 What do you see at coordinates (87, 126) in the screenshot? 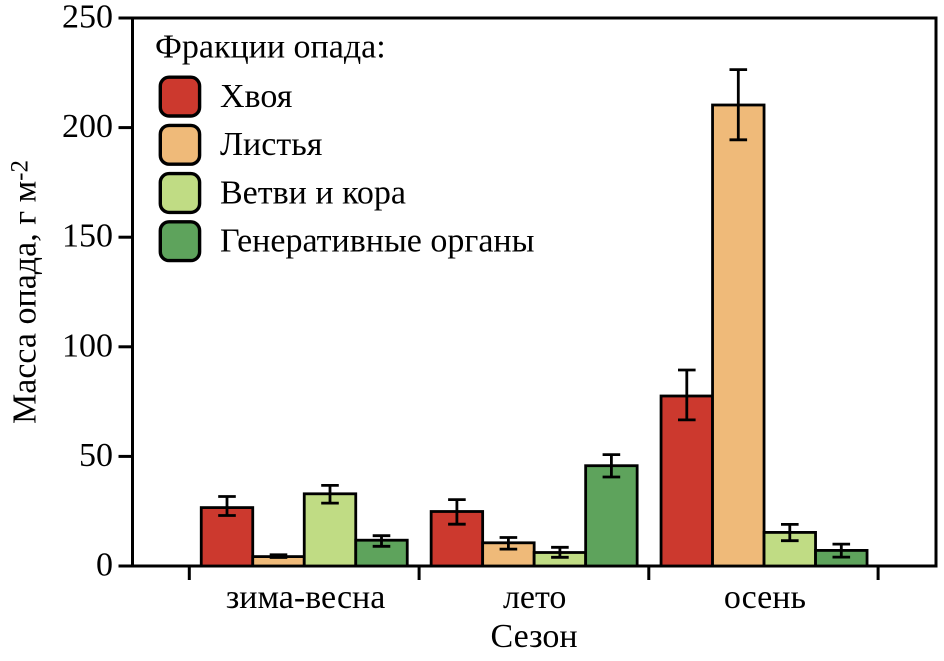
I see `svg-text: 200` at bounding box center [87, 126].